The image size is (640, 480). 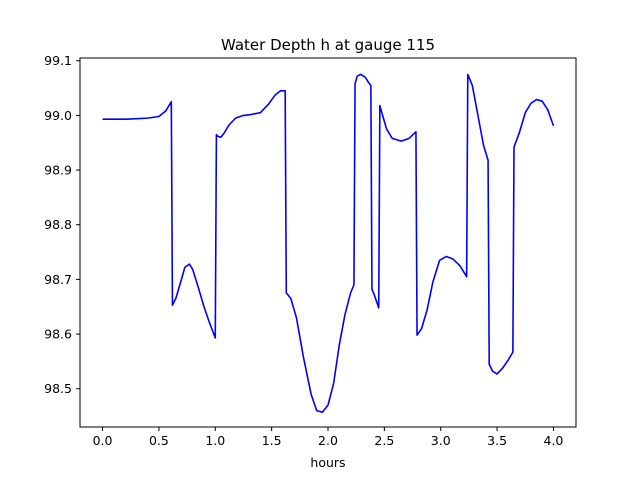 I want to click on x-tick-label: 4.0, so click(x=554, y=440).